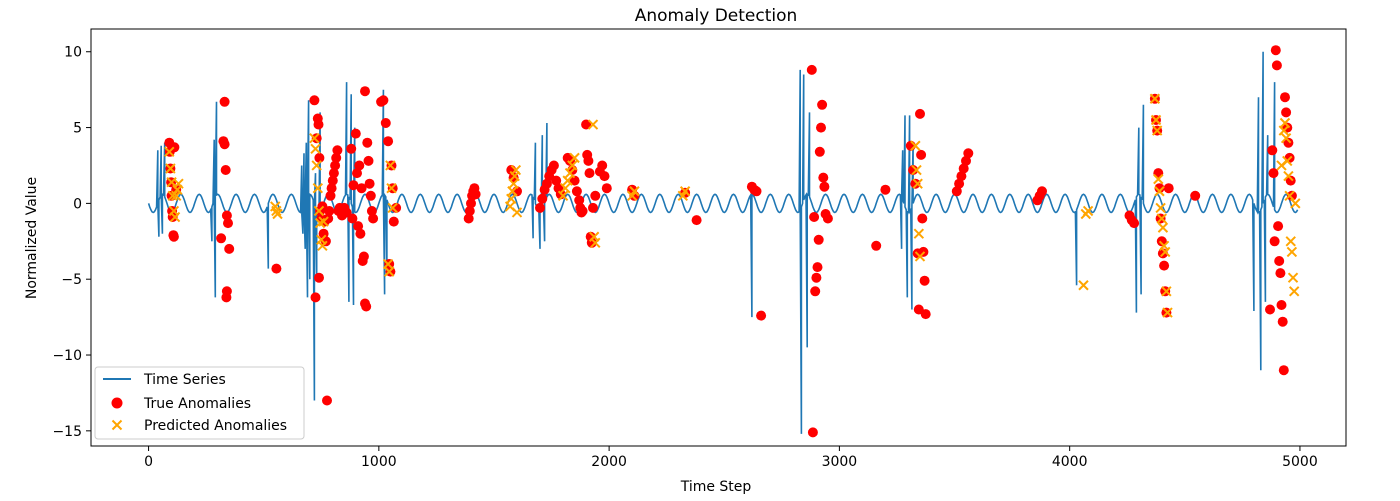 This screenshot has width=1400, height=501. I want to click on y-tick-label: 5, so click(77, 129).